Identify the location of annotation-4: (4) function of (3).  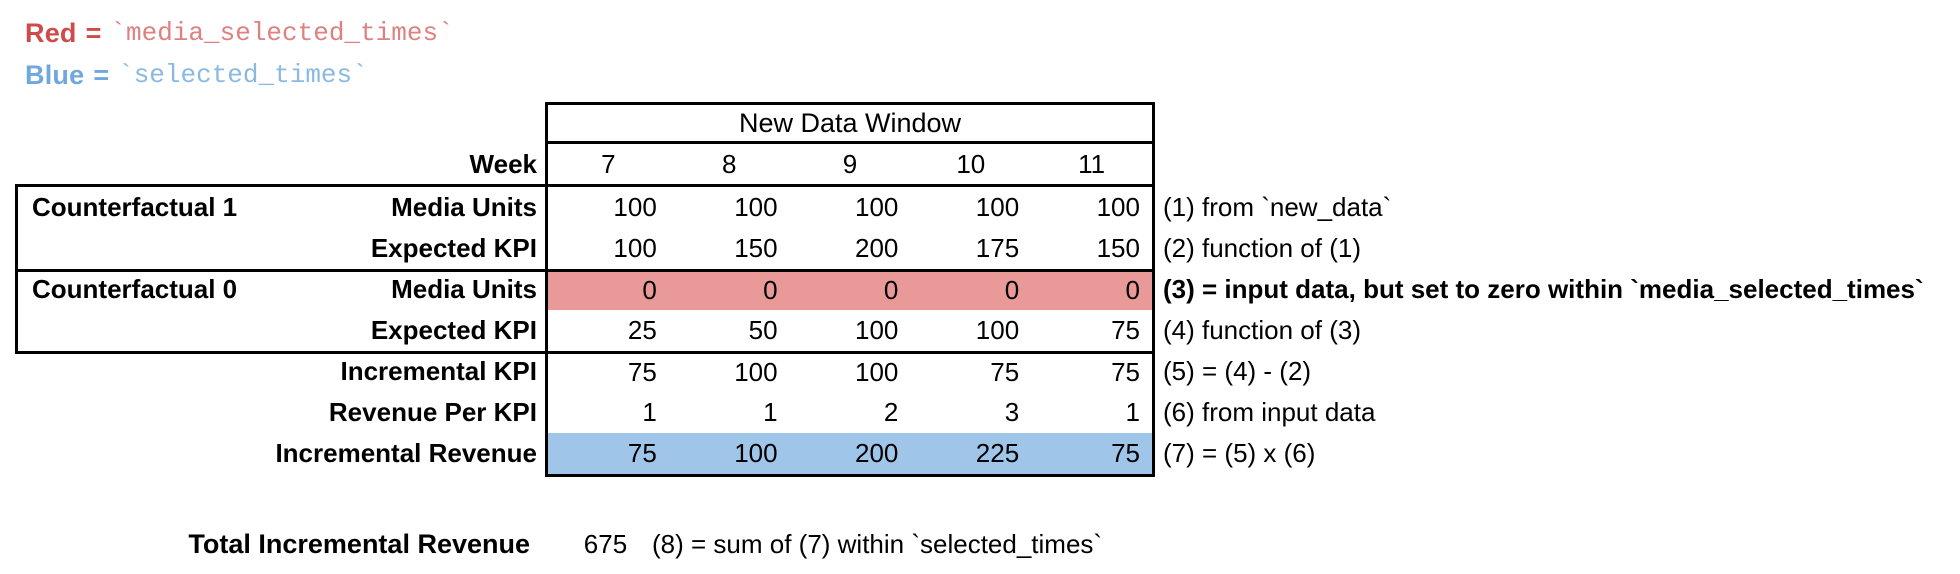
(1262, 330).